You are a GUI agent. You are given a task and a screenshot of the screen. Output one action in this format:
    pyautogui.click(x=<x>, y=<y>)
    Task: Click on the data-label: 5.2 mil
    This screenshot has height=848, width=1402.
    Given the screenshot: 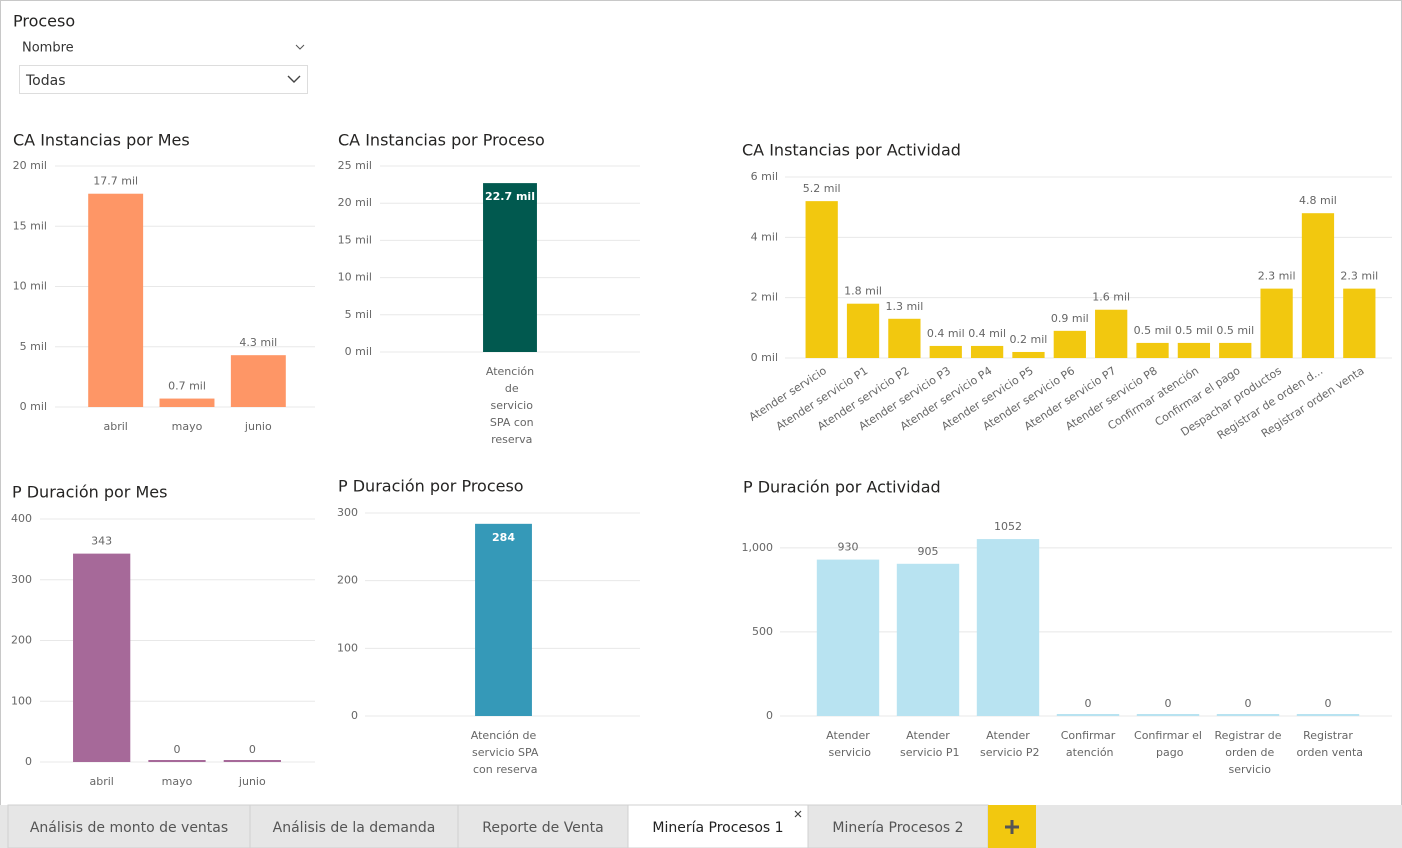 What is the action you would take?
    pyautogui.click(x=822, y=188)
    